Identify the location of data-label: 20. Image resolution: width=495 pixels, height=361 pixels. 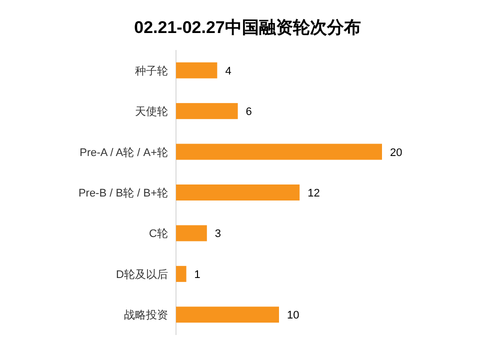
(396, 152).